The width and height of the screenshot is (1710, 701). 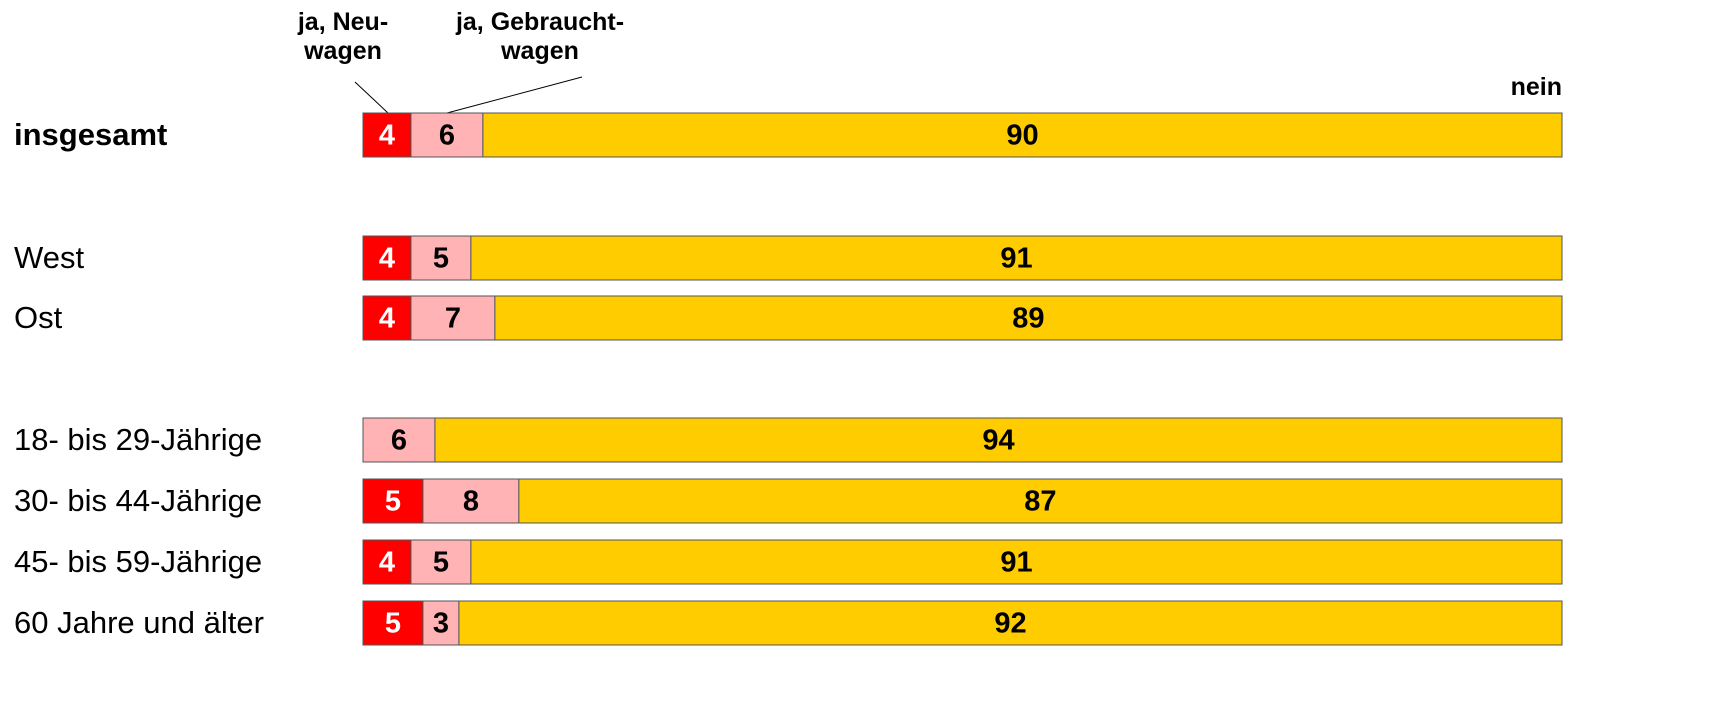 I want to click on category-label: 30- bis 44-Jährige, so click(x=138, y=500).